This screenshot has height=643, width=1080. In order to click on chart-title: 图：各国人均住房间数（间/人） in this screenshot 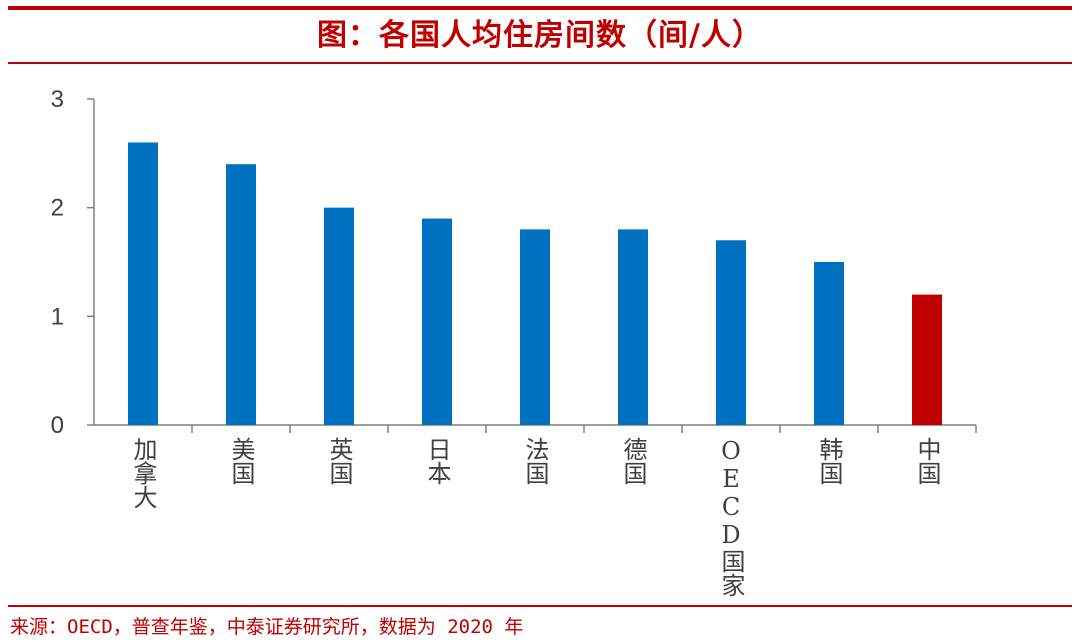, I will do `click(540, 35)`.